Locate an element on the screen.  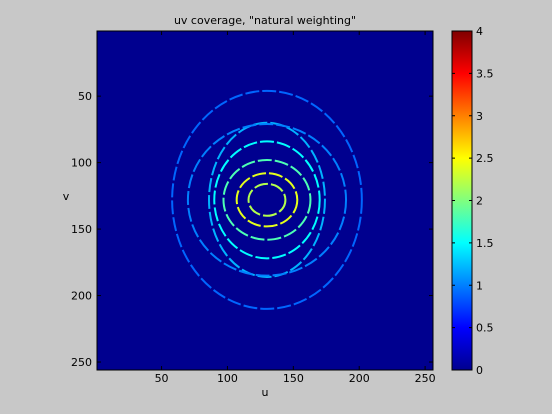
y-axis-label: v is located at coordinates (66, 196).